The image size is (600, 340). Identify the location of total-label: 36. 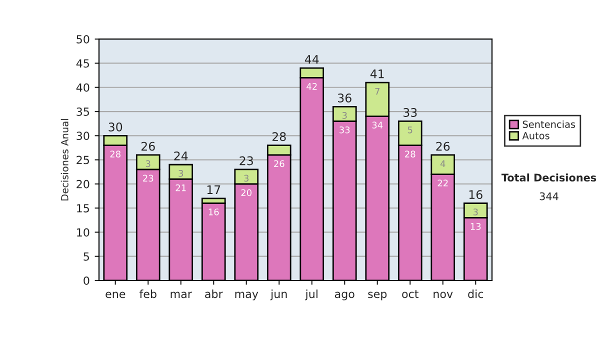
(345, 98).